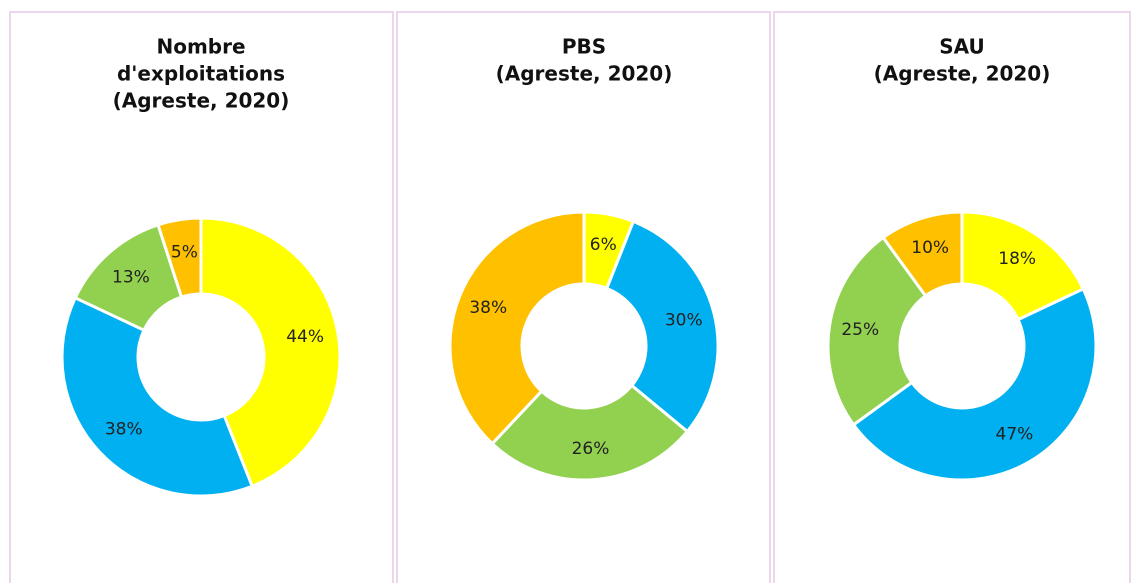  What do you see at coordinates (1017, 259) in the screenshot?
I see `data-label: 18%` at bounding box center [1017, 259].